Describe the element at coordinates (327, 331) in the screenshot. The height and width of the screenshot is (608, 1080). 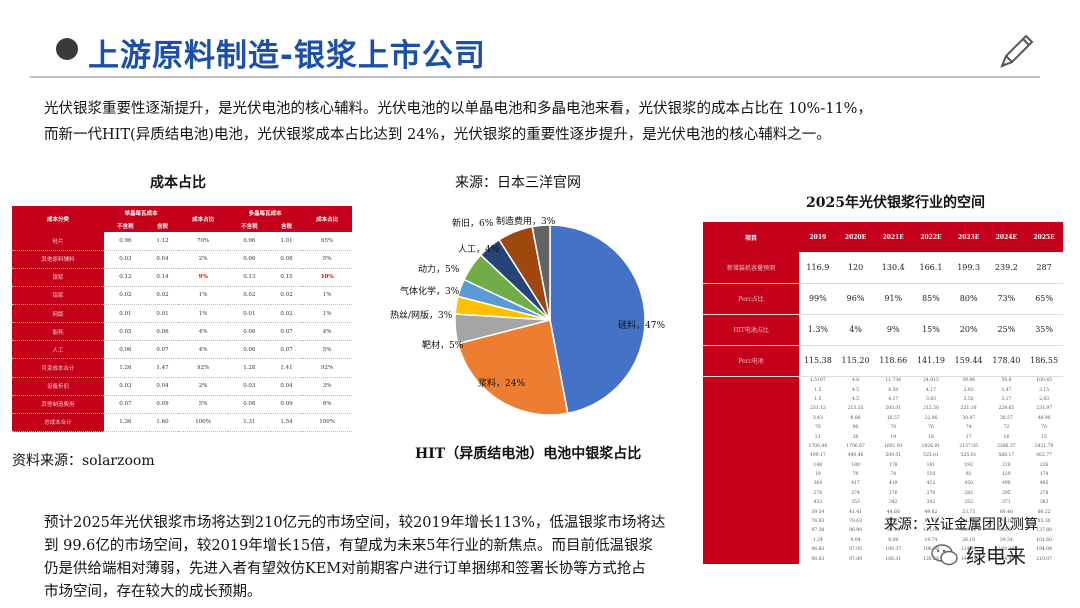
I see `table-cell: 4%` at that location.